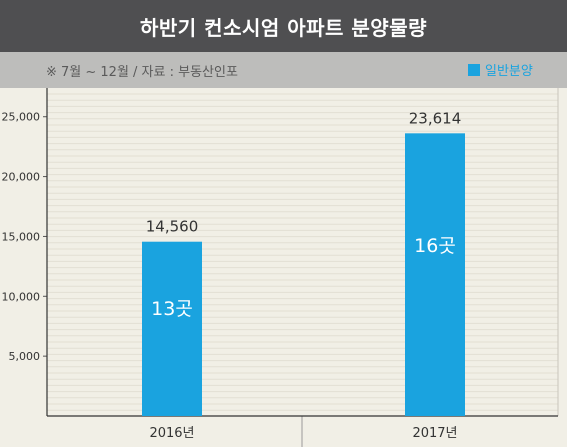 The image size is (567, 447). Describe the element at coordinates (171, 433) in the screenshot. I see `x-tick-label: 2016년` at that location.